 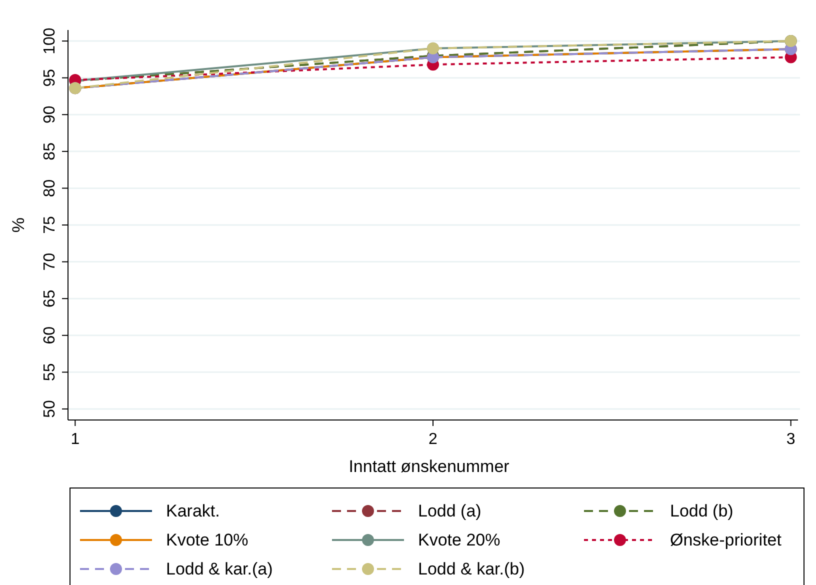 I want to click on x-tick-label: 3, so click(x=791, y=439).